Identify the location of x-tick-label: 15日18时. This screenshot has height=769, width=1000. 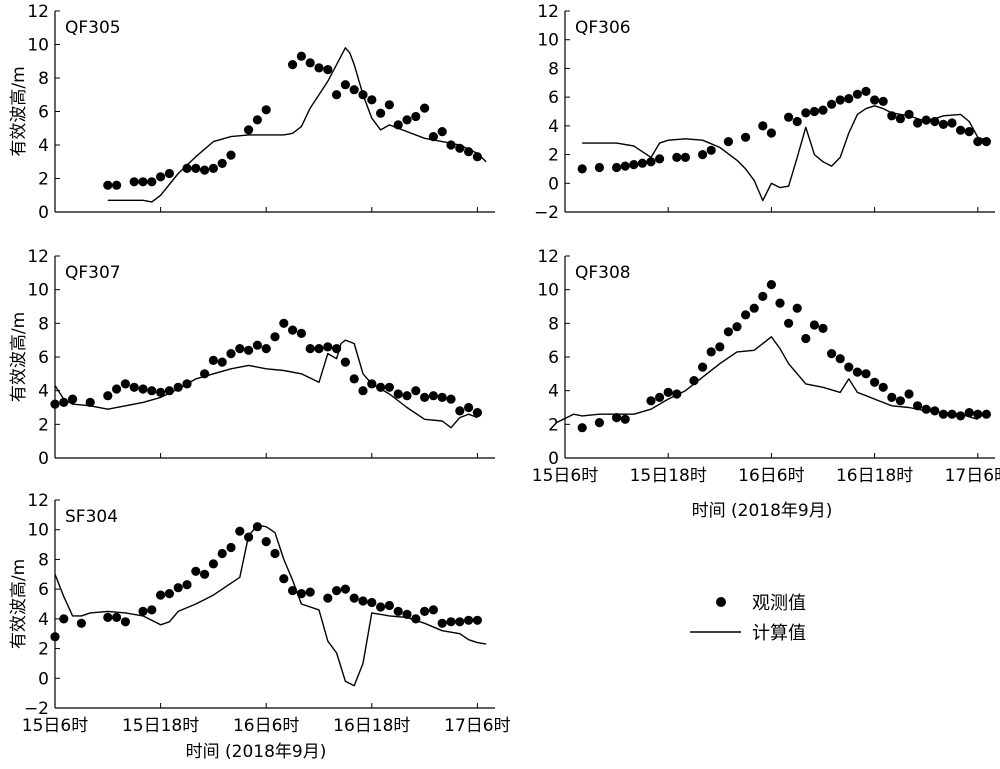
(160, 726).